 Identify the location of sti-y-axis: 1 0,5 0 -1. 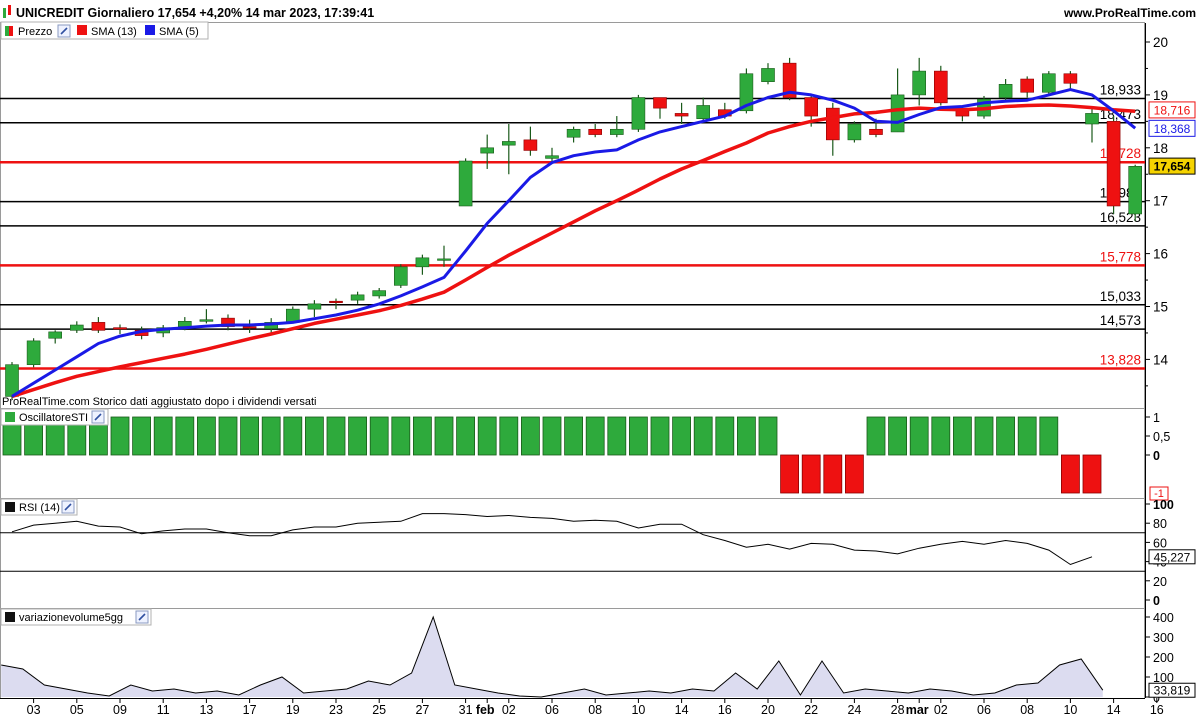
(1157, 456).